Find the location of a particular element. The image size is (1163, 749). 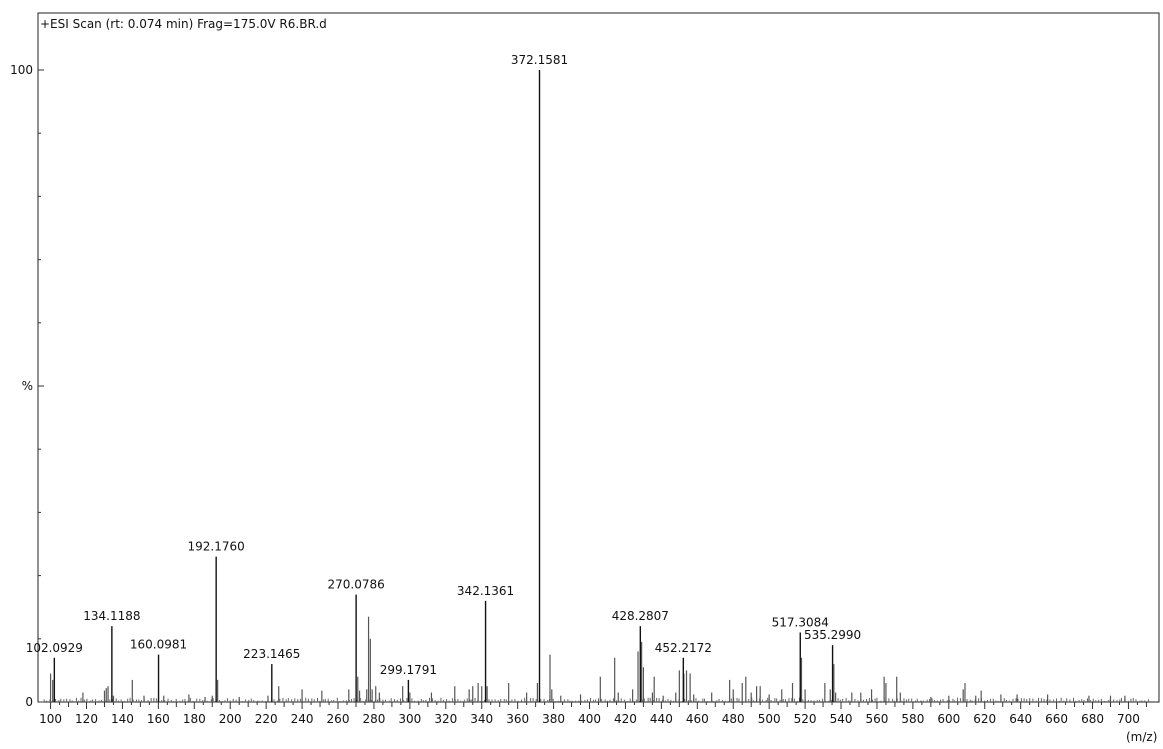

x-tick-label: 540 is located at coordinates (841, 719).